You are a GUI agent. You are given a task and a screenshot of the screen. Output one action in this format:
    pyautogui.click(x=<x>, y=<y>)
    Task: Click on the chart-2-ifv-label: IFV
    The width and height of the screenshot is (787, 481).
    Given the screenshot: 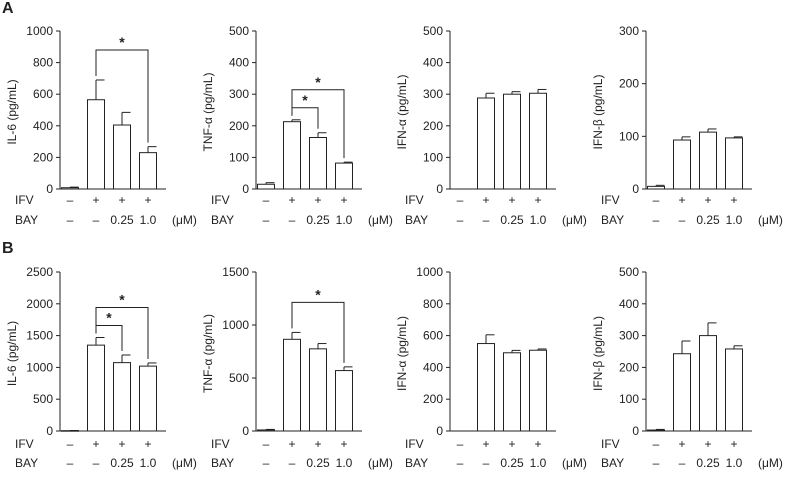 What is the action you would take?
    pyautogui.click(x=220, y=200)
    